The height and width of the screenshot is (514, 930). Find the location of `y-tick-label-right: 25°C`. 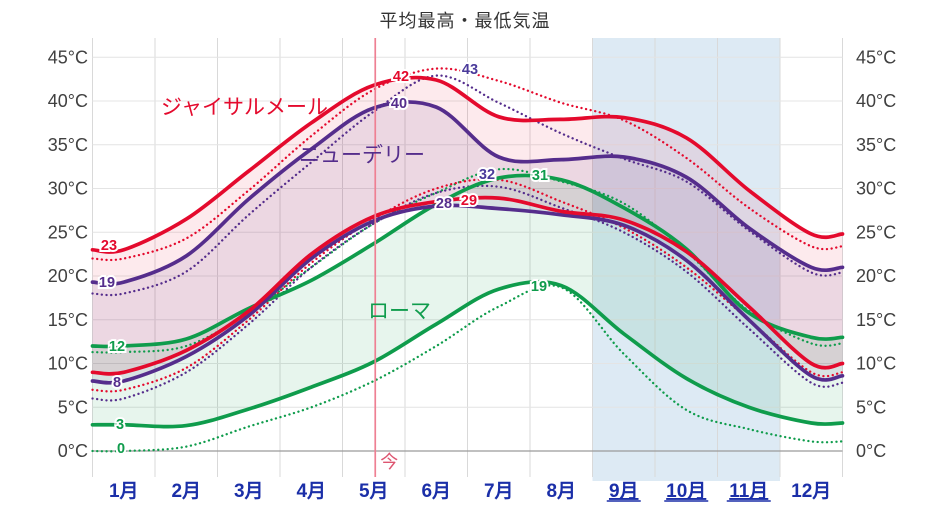

y-tick-label-right: 25°C is located at coordinates (876, 232).